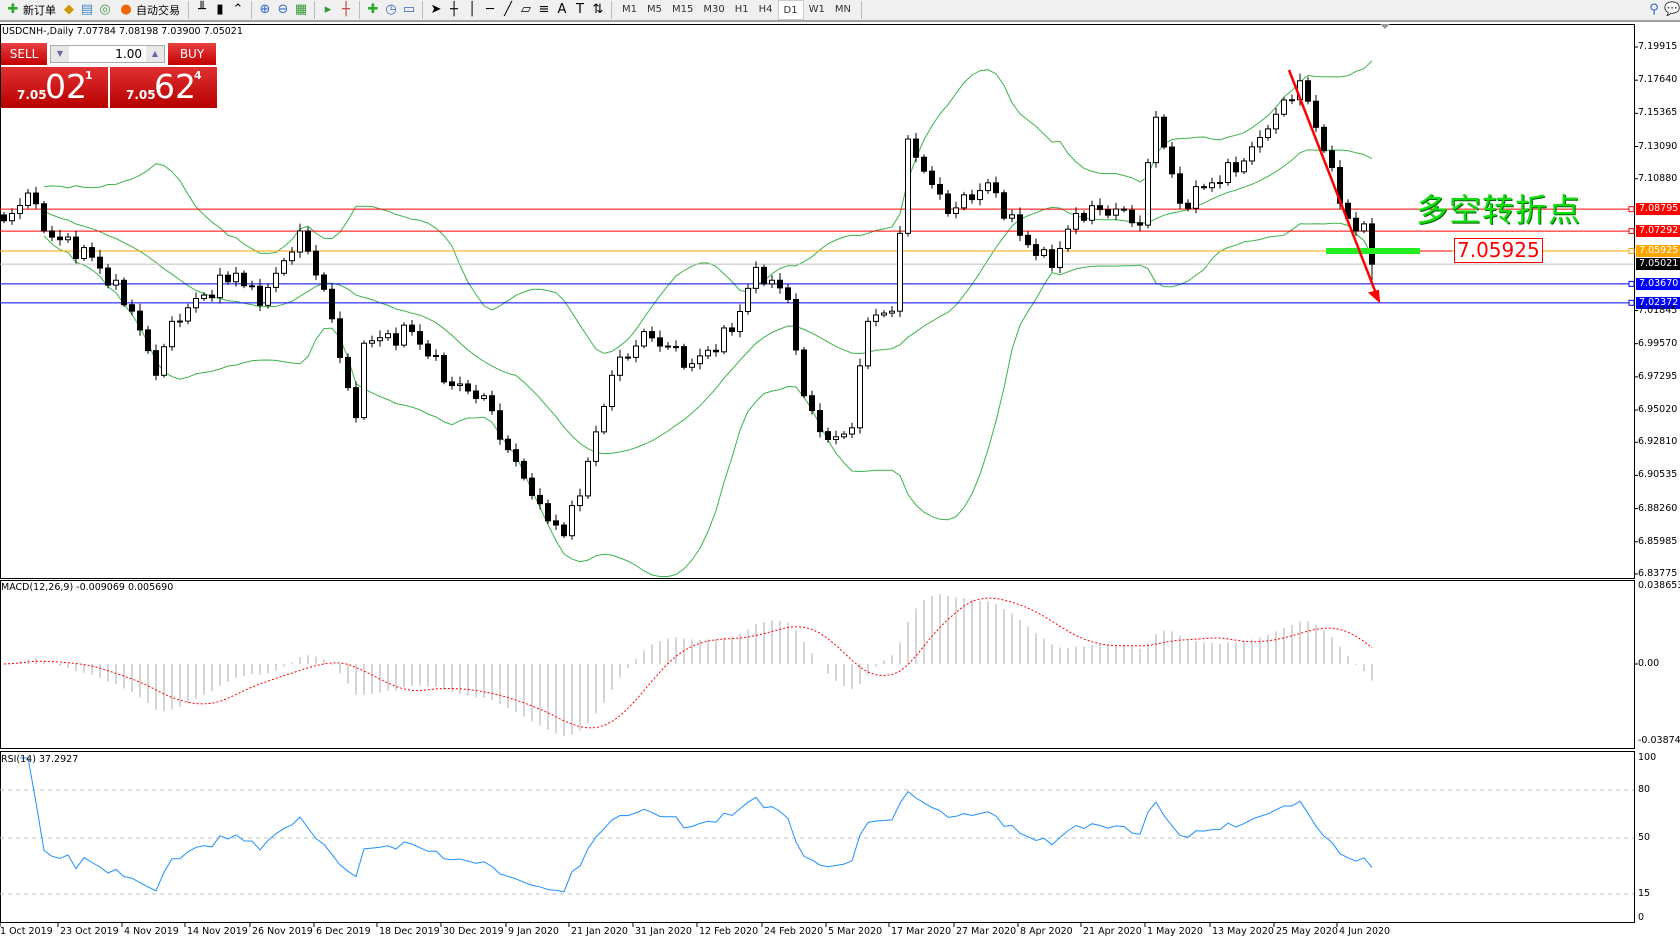  I want to click on text-label-icon: T, so click(580, 9).